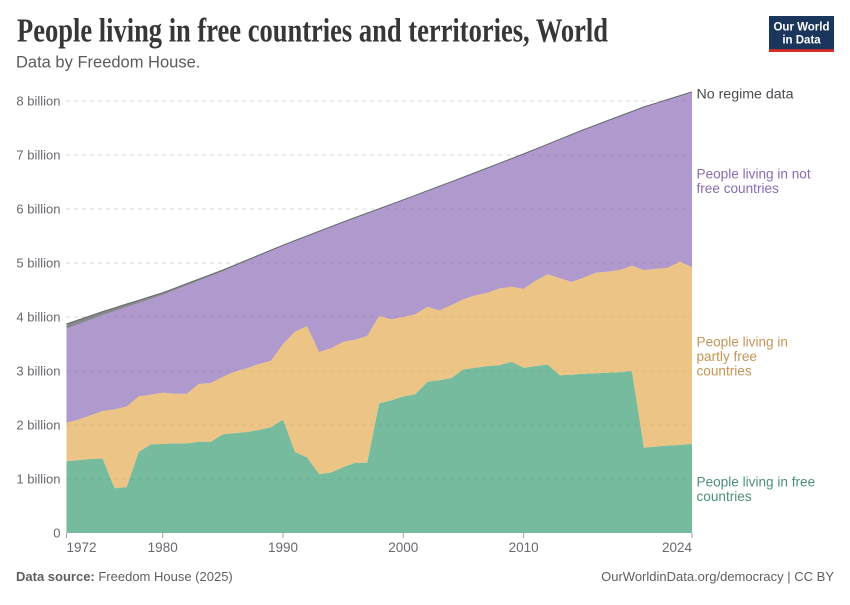 Image resolution: width=850 pixels, height=605 pixels. What do you see at coordinates (38, 155) in the screenshot?
I see `svg-text: 7 billion` at bounding box center [38, 155].